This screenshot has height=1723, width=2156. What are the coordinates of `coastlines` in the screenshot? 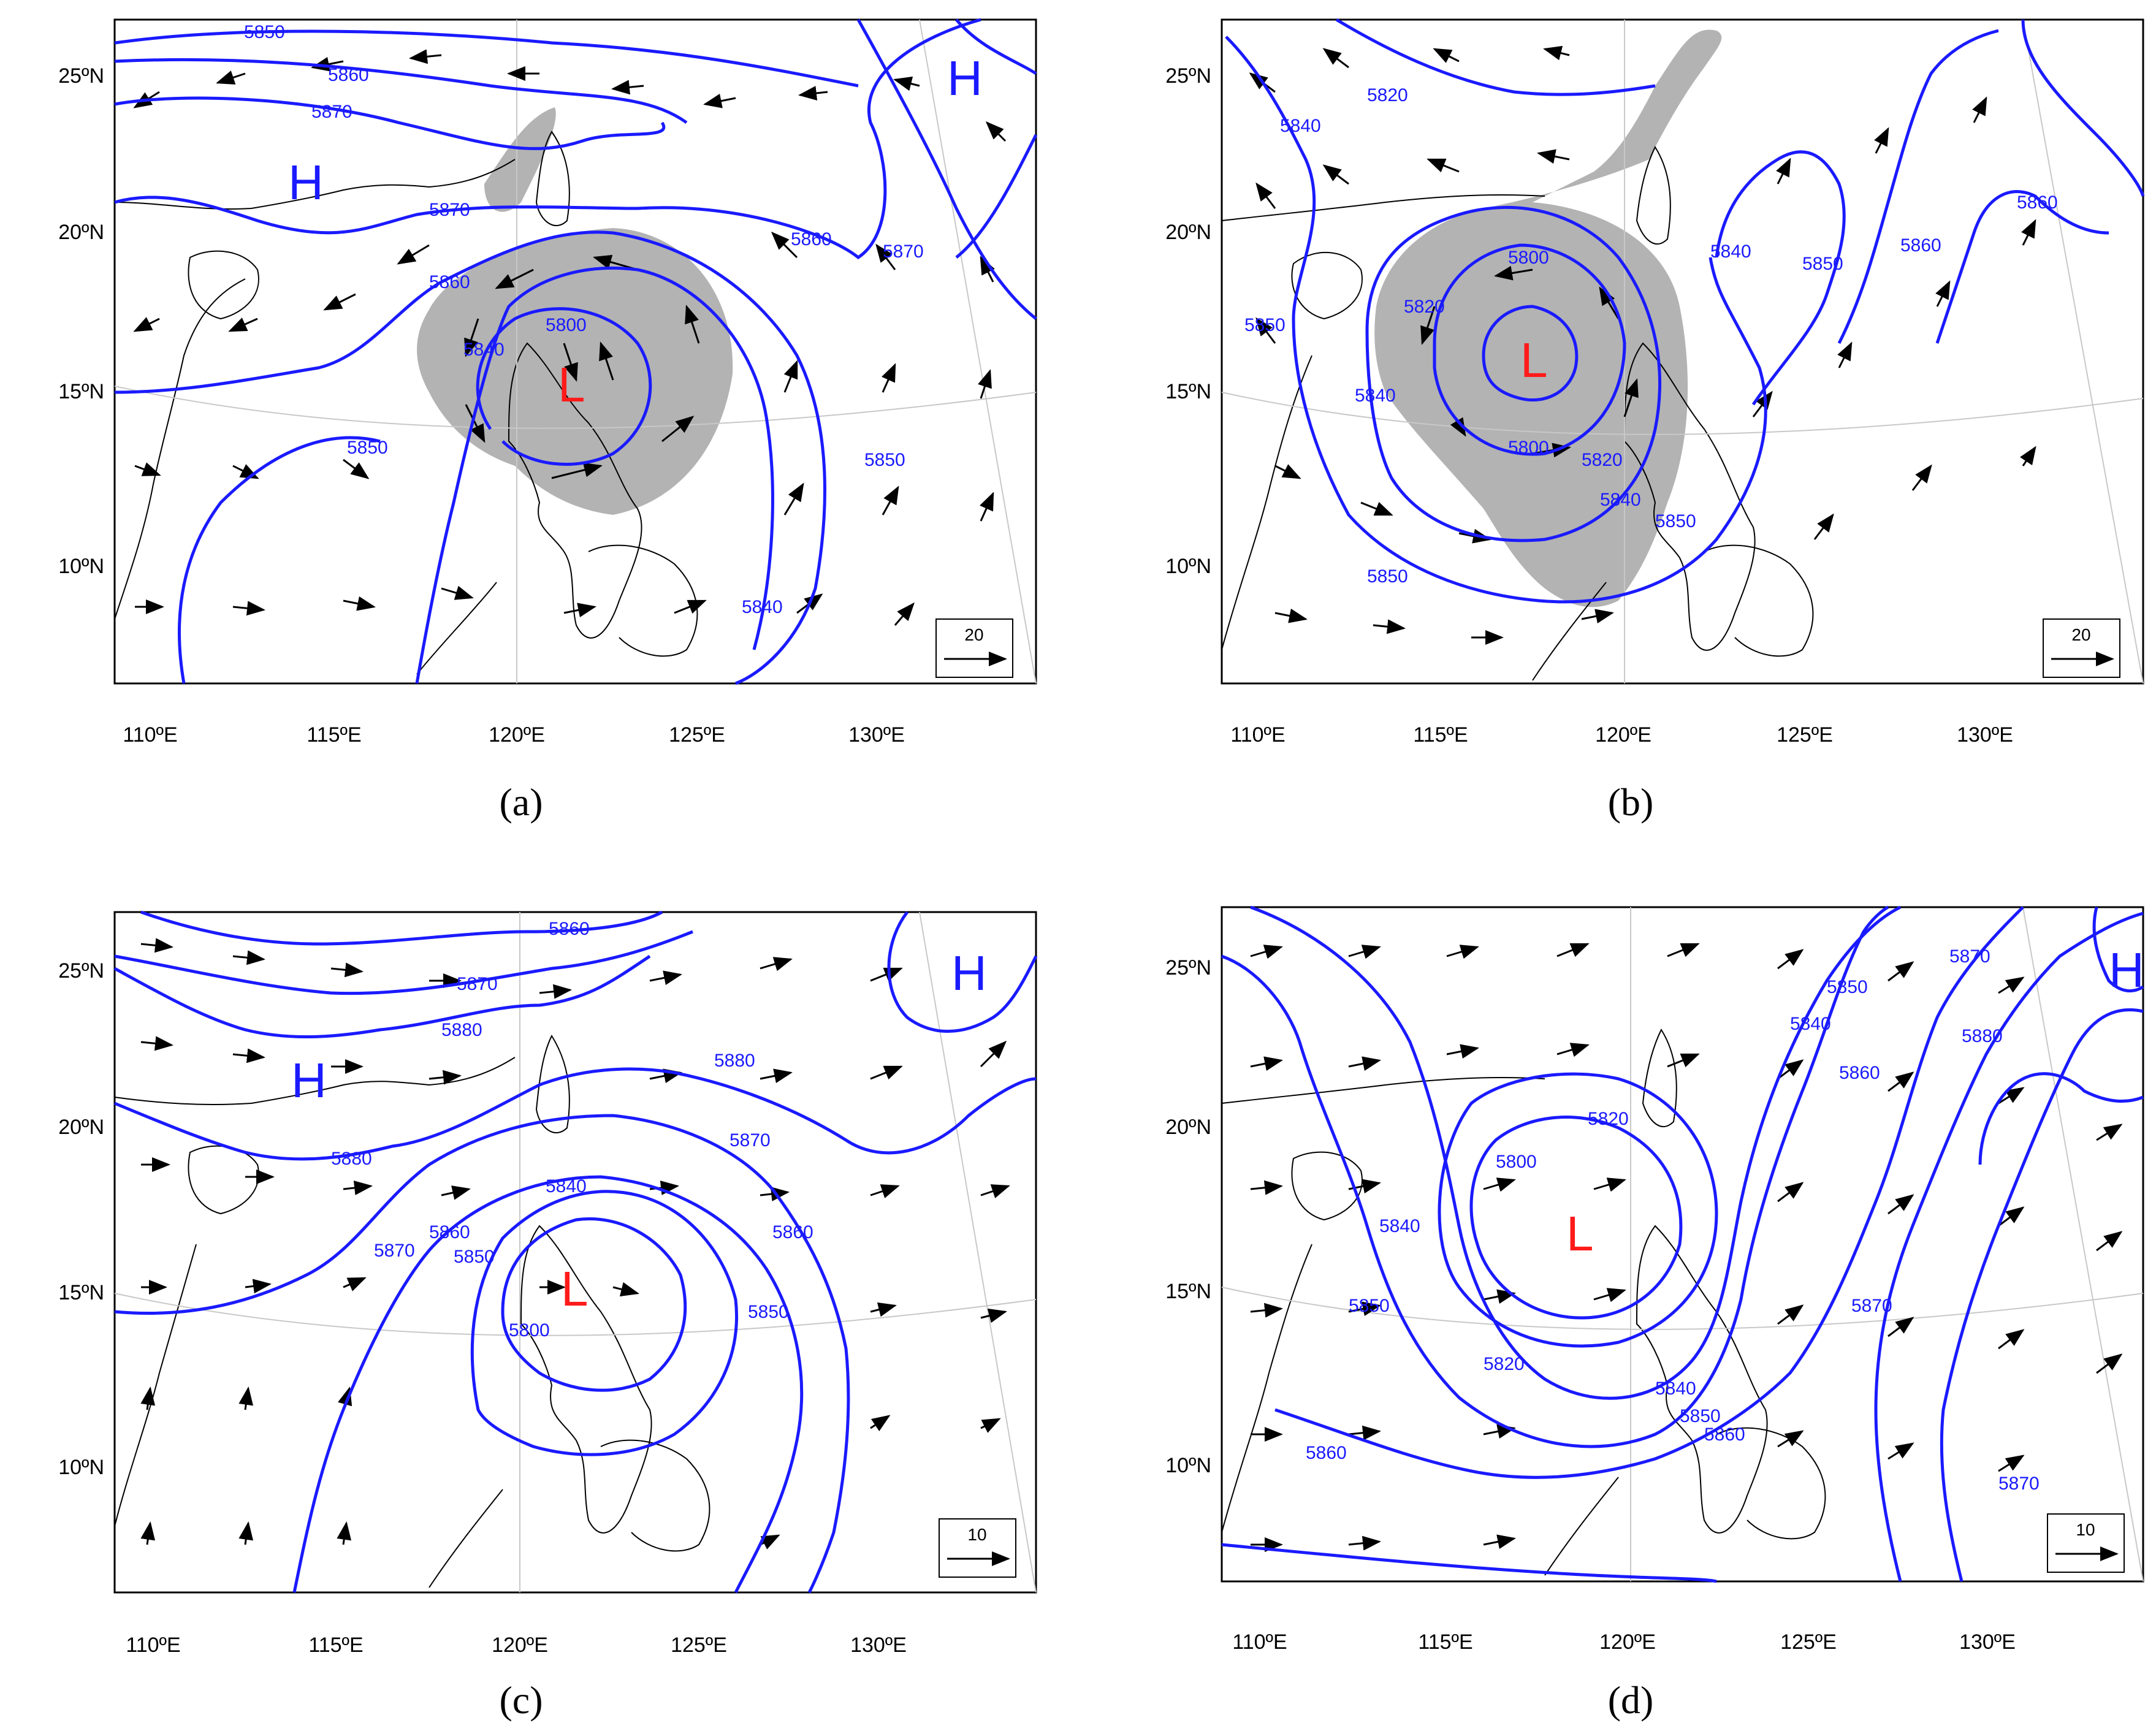 It's located at (1517, 413).